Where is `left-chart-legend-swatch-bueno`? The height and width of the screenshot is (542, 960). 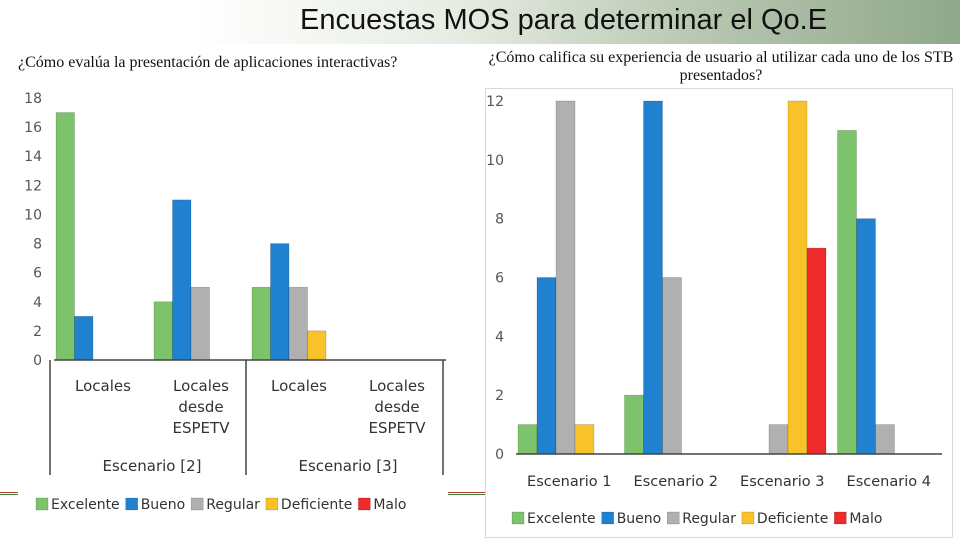
left-chart-legend-swatch-bueno is located at coordinates (131, 504).